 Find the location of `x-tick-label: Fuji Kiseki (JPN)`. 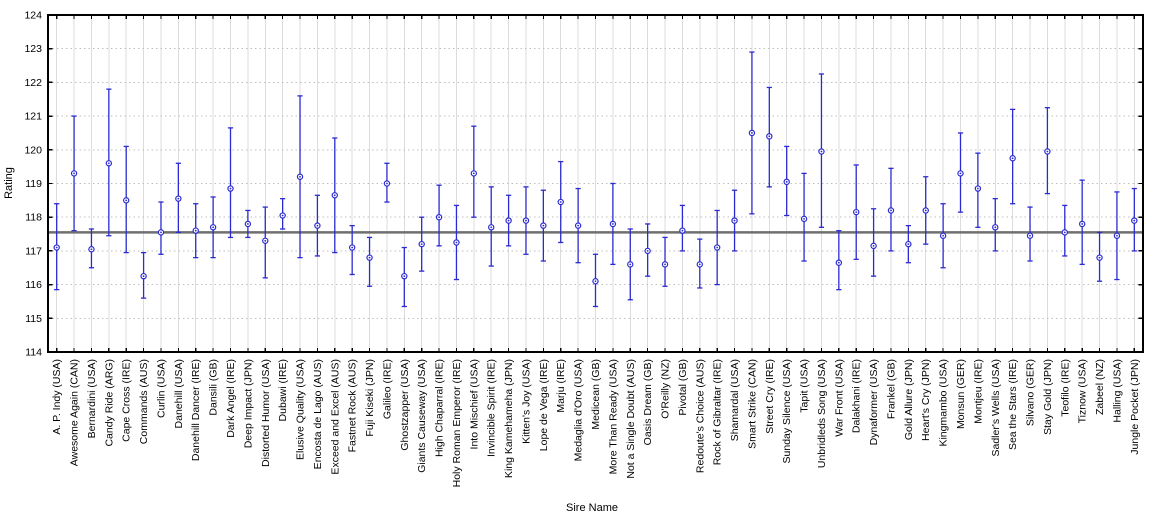

x-tick-label: Fuji Kiseki (JPN) is located at coordinates (370, 398).